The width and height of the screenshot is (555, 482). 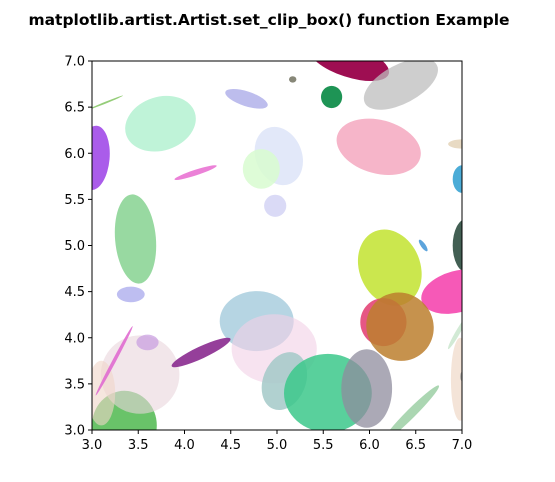 What do you see at coordinates (74, 292) in the screenshot?
I see `y-tick-label: 4.5` at bounding box center [74, 292].